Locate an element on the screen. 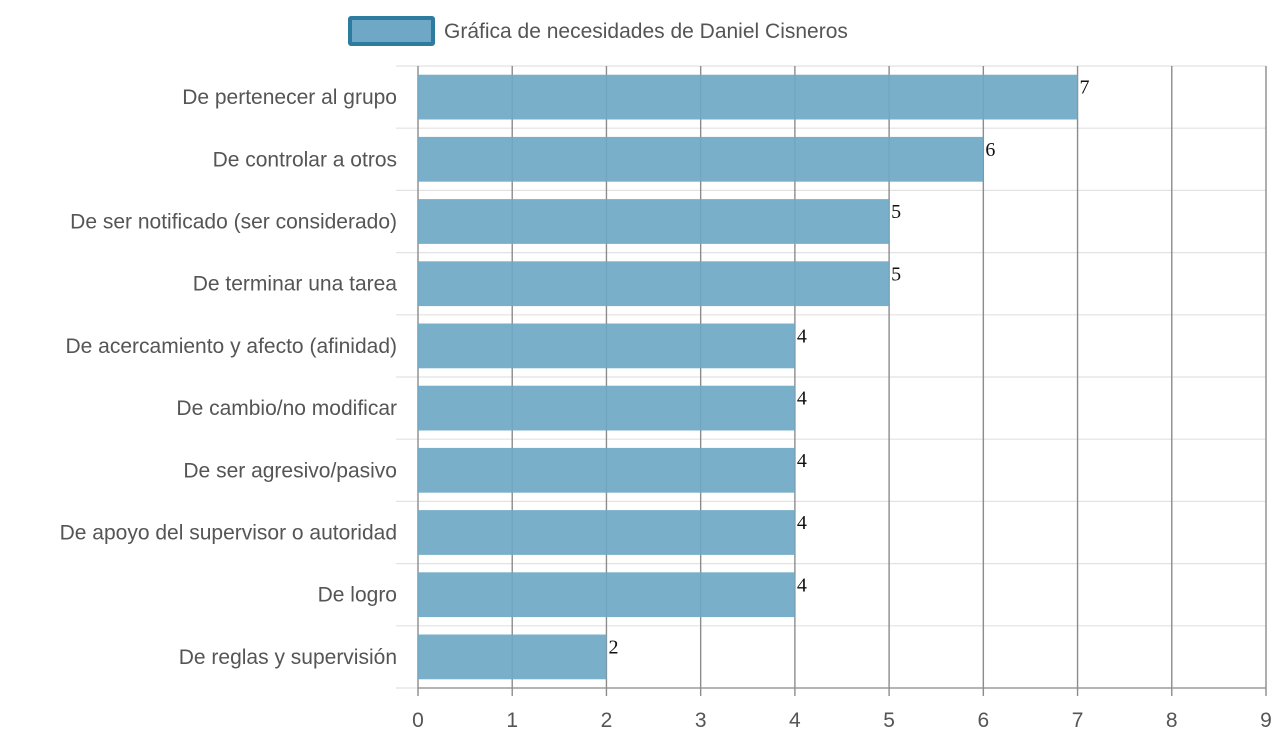 This screenshot has height=744, width=1278. data-label: 2 is located at coordinates (613, 648).